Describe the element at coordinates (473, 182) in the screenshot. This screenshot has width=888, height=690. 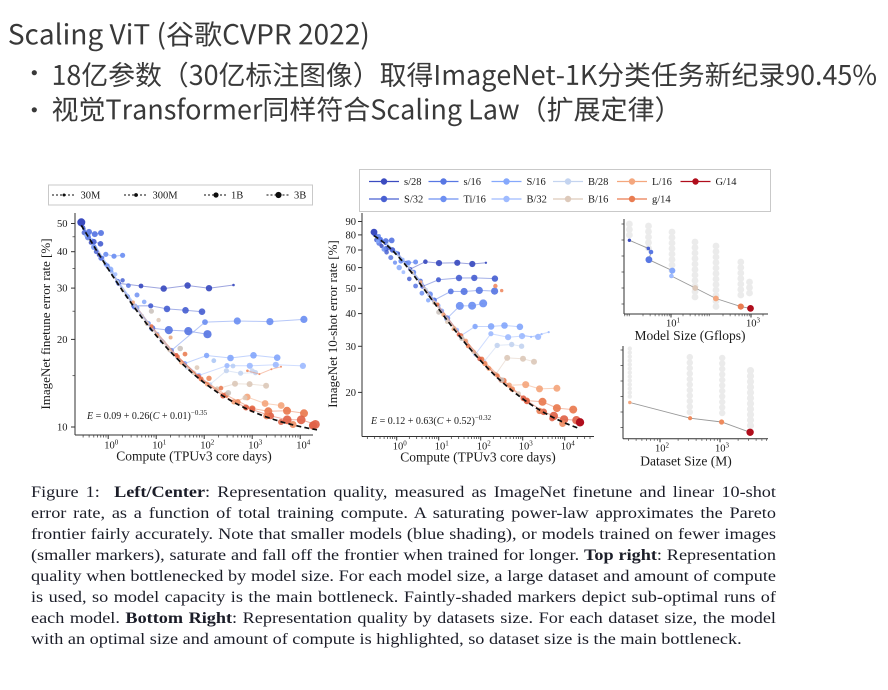
I see `svg-text: s/16` at that location.